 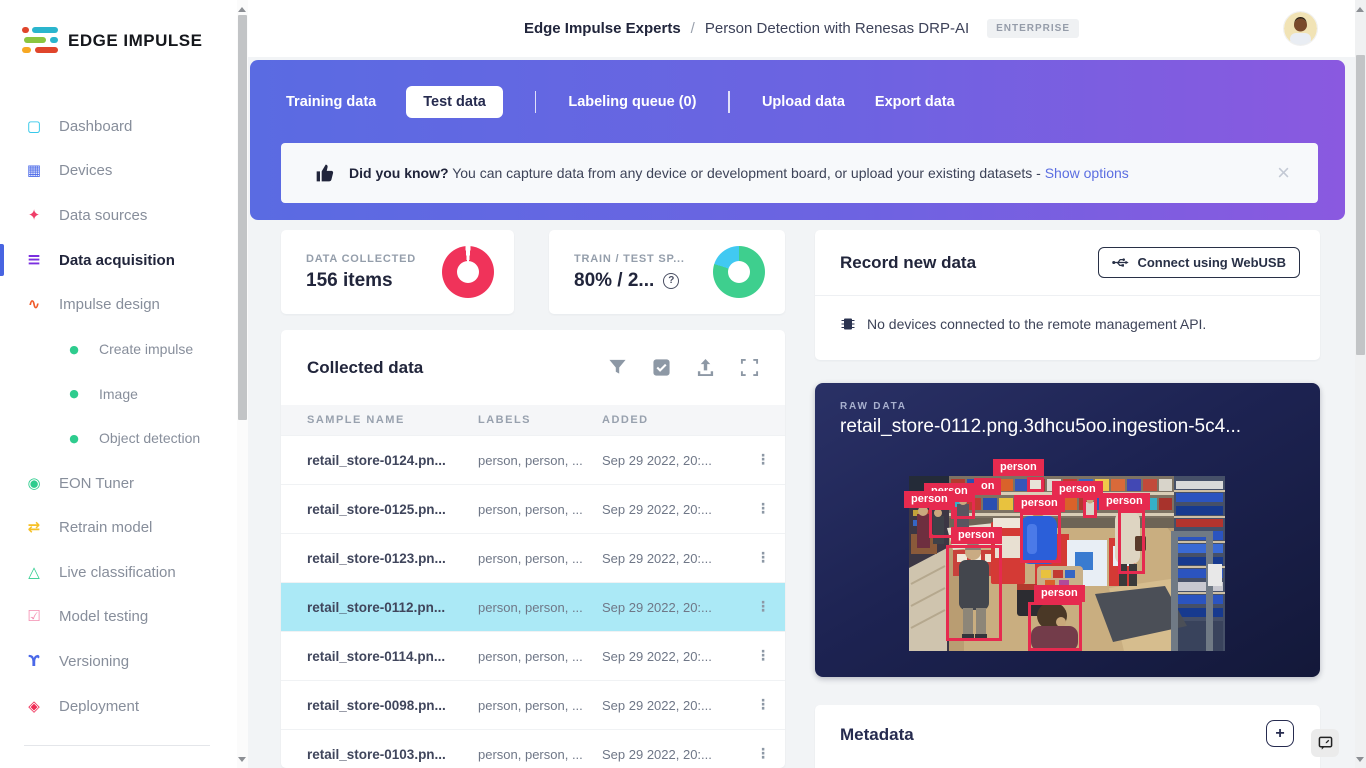 What do you see at coordinates (129, 41) in the screenshot?
I see `edge-impulse-logo: EDGE IMPULSE` at bounding box center [129, 41].